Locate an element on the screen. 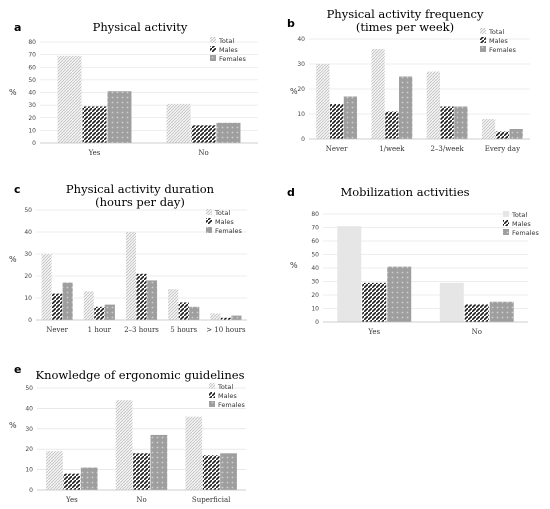  category-label: No is located at coordinates (477, 332).